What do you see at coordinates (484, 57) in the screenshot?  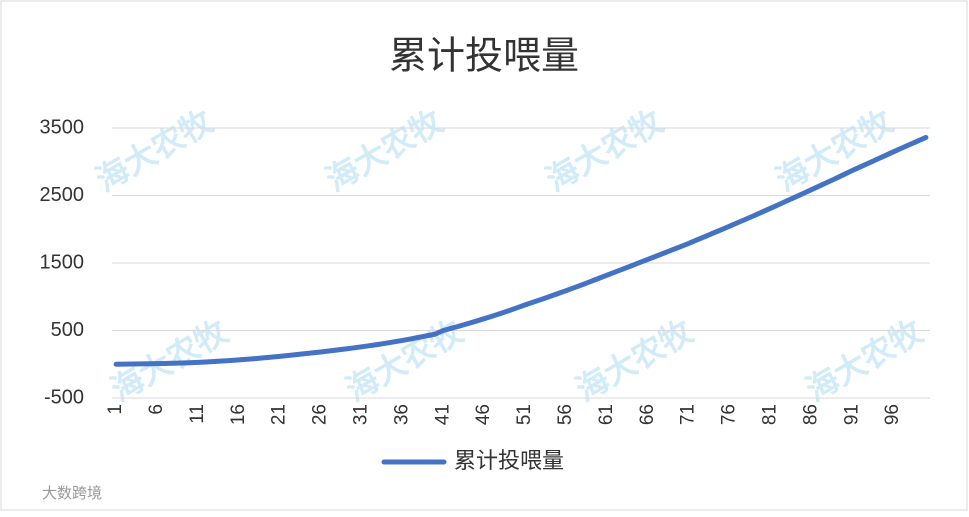 I see `chart-title: 累计投喂量` at bounding box center [484, 57].